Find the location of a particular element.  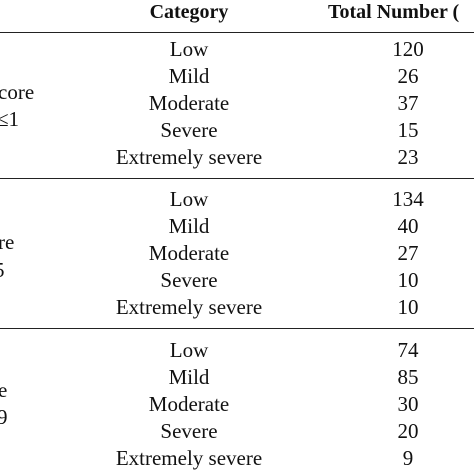

group-3-row-3-total: 30 is located at coordinates (408, 404).